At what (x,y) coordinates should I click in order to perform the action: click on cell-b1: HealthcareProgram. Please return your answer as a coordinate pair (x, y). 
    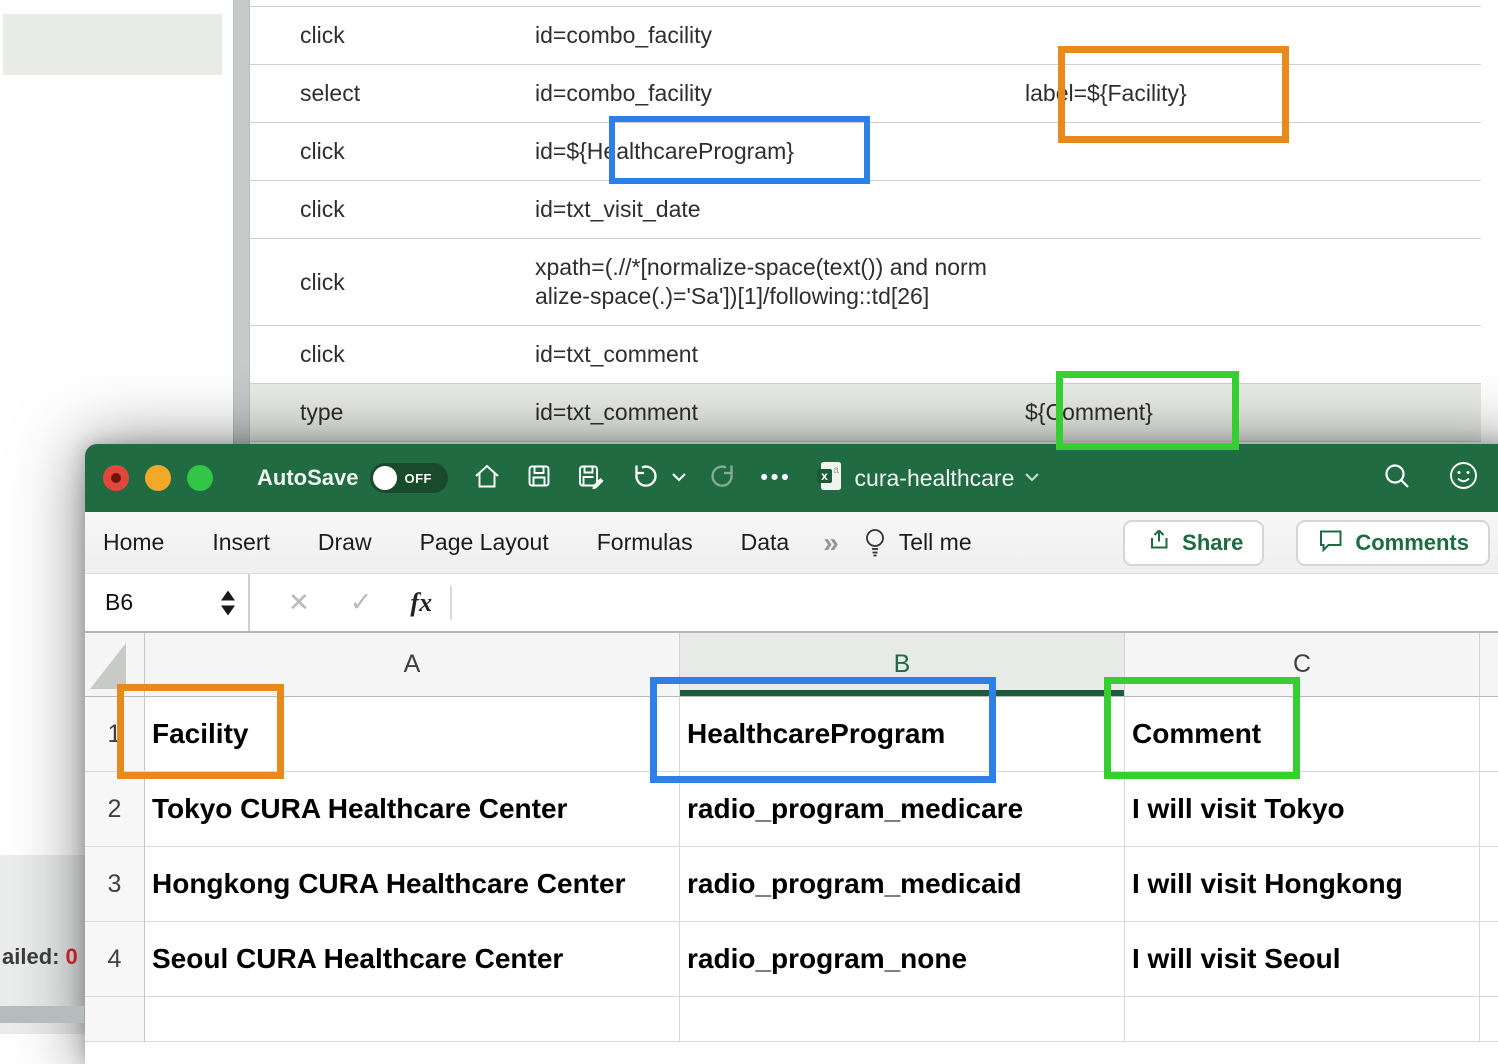
    Looking at the image, I should click on (902, 734).